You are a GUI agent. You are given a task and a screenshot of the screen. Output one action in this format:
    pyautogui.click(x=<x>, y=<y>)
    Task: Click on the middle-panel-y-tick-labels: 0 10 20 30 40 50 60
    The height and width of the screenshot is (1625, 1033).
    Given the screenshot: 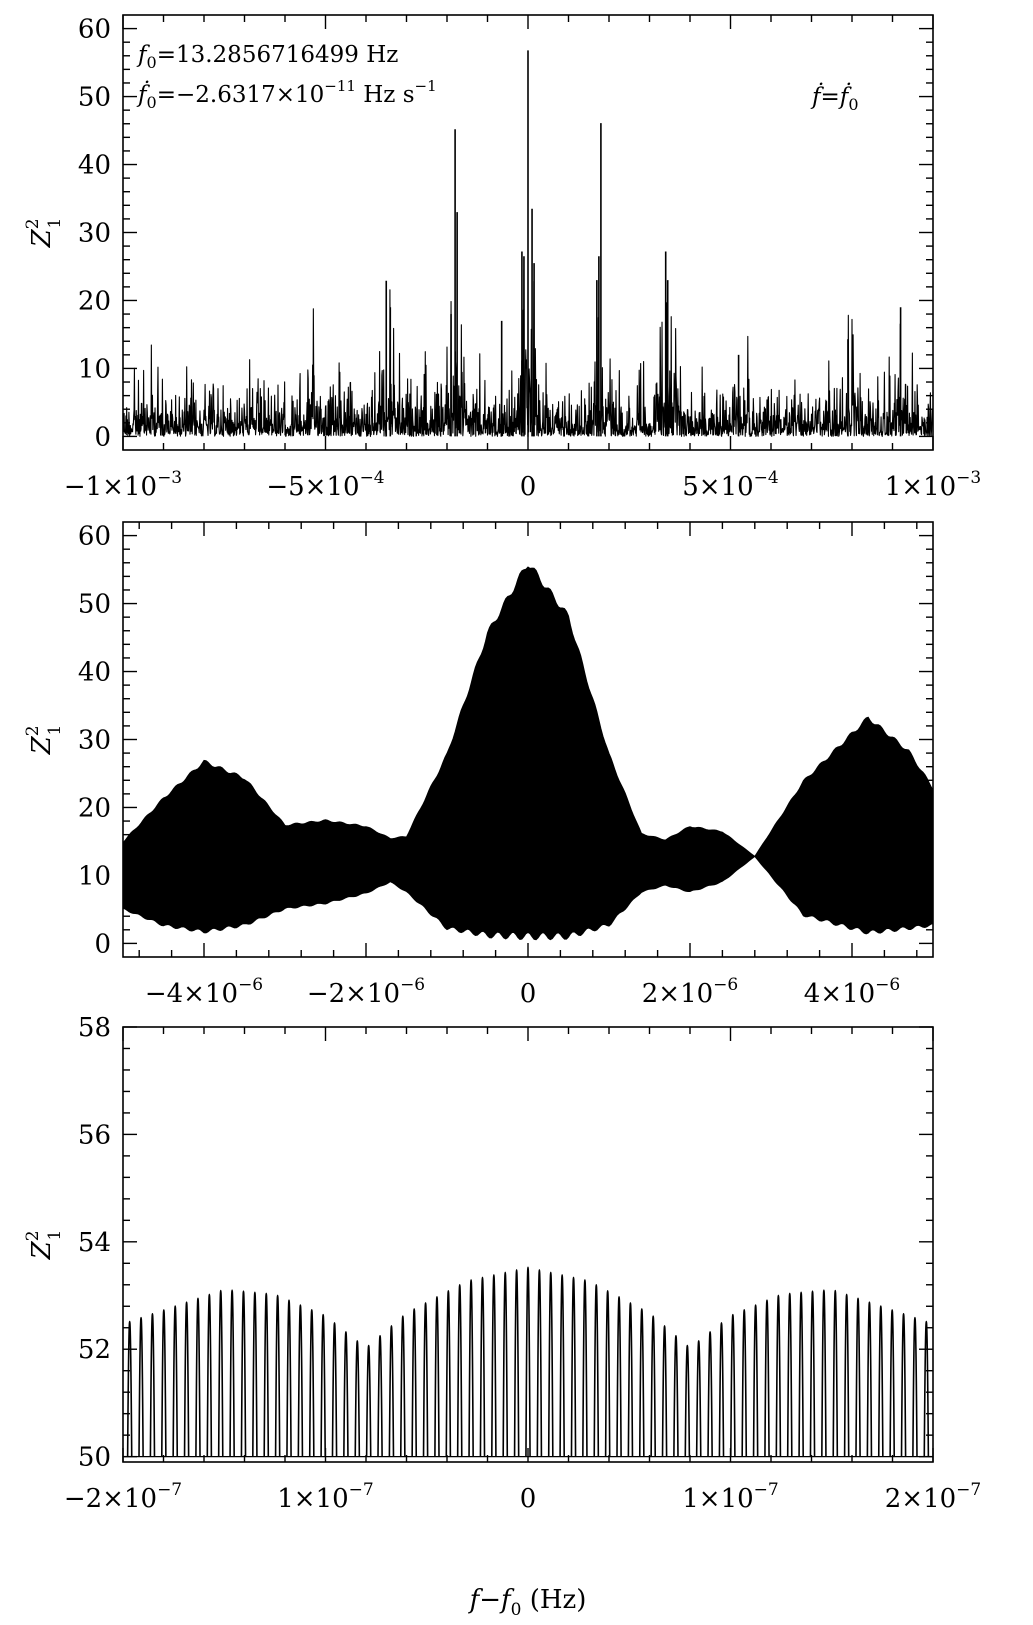 What is the action you would take?
    pyautogui.click(x=94, y=741)
    